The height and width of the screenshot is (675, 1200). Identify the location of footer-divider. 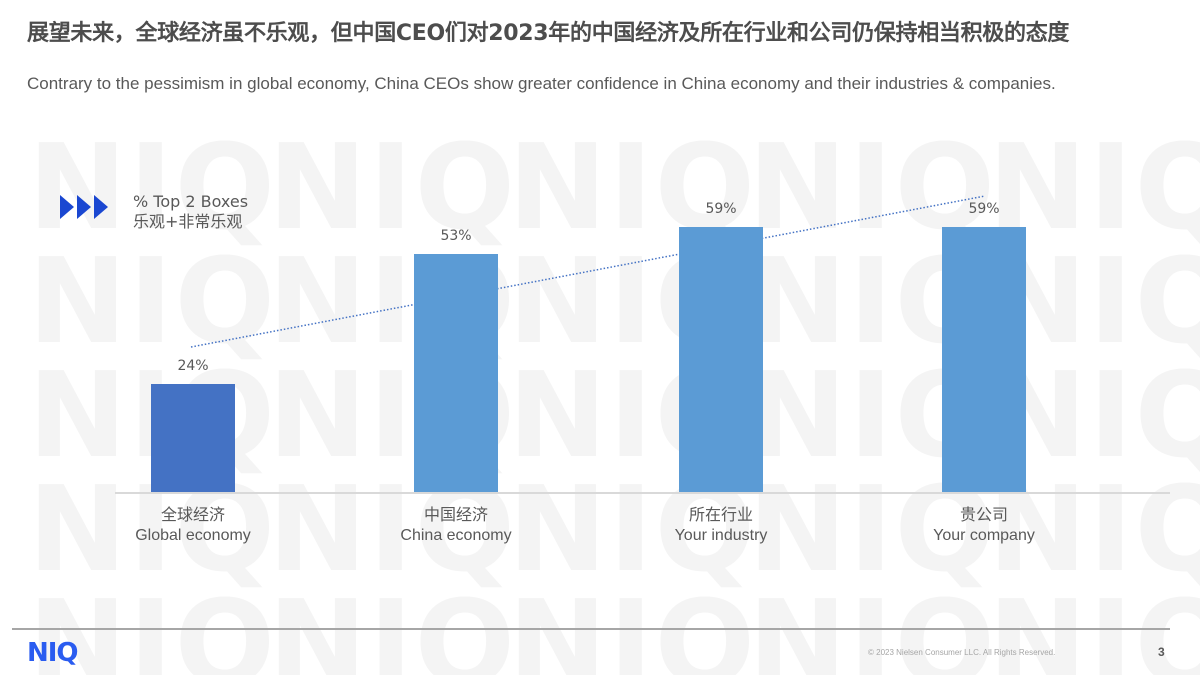
(591, 629).